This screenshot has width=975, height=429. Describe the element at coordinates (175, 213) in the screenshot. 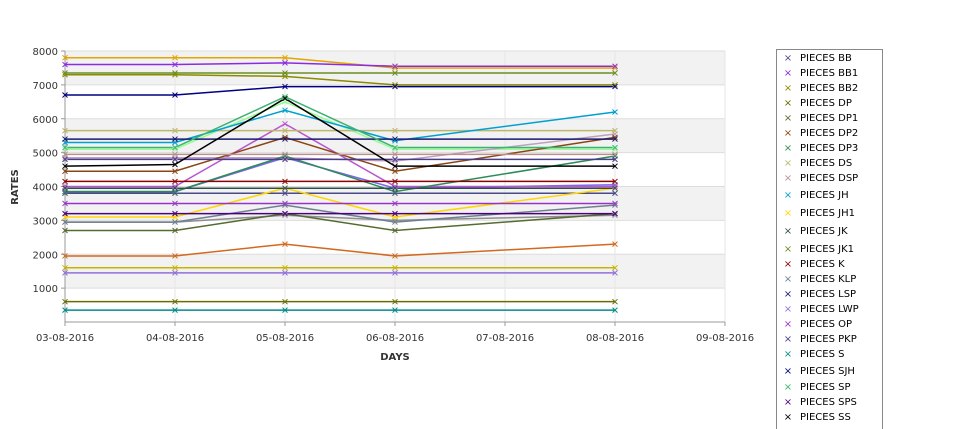

I see `data-point-pieces-sps` at that location.